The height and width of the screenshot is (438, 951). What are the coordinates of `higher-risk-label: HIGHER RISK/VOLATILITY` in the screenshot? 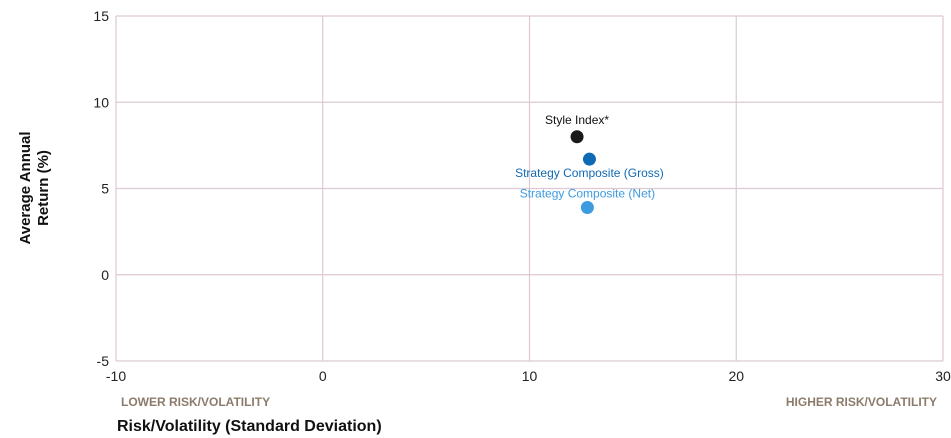 It's located at (861, 402).